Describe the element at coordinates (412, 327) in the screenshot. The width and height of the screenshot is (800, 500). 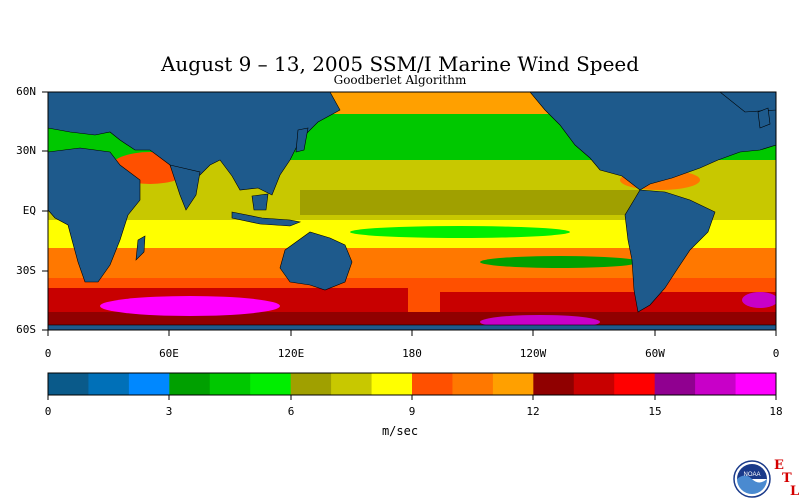
I see `antarctica-edge` at that location.